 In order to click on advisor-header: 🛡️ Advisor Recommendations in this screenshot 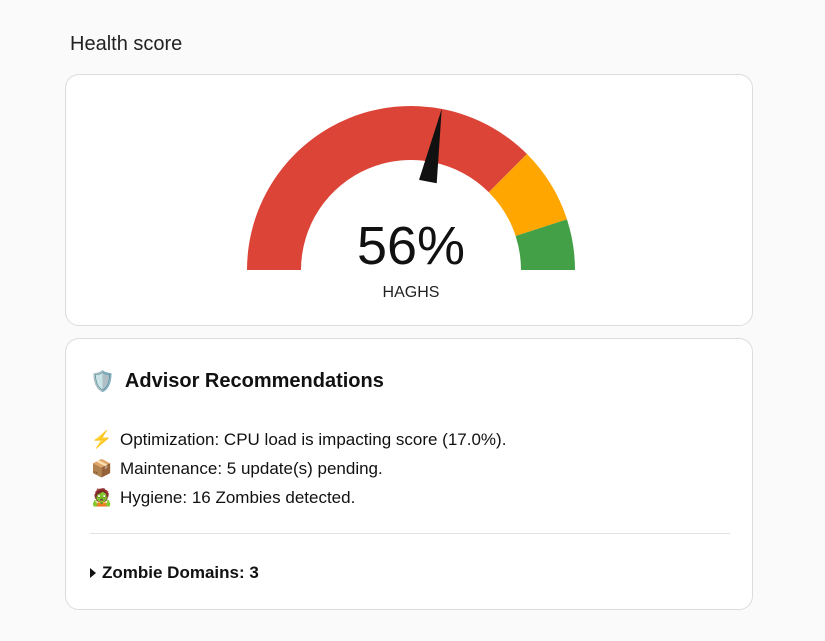, I will do `click(237, 381)`.